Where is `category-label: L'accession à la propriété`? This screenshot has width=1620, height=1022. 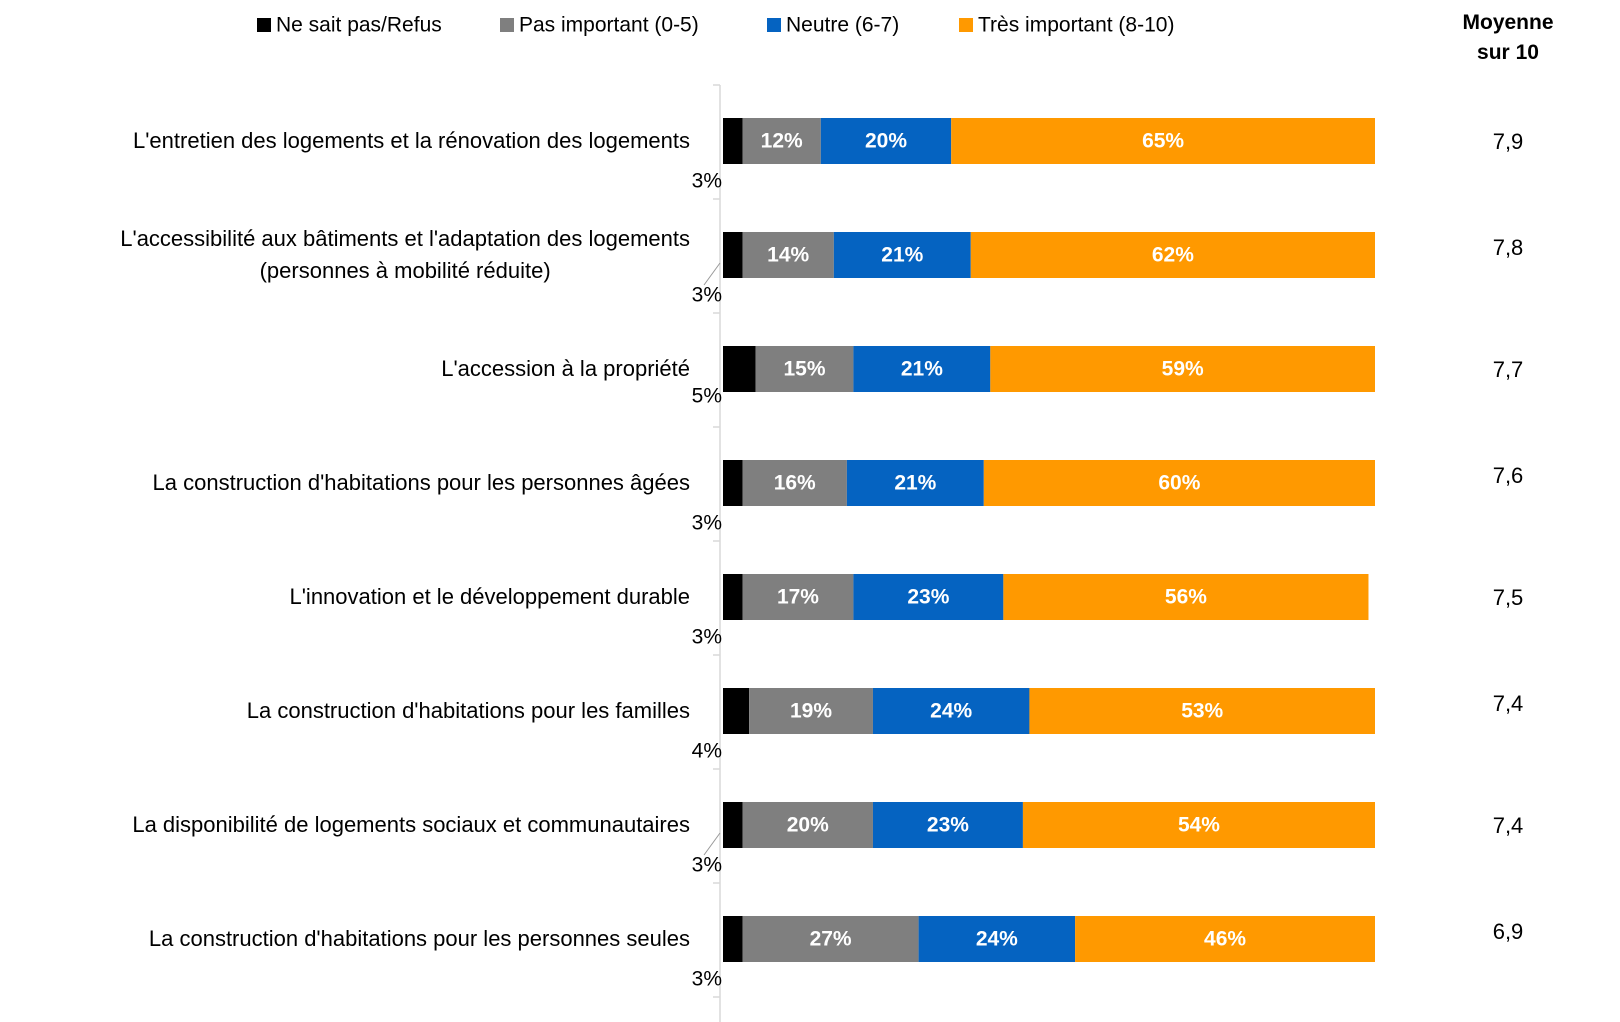 category-label: L'accession à la propriété is located at coordinates (565, 368).